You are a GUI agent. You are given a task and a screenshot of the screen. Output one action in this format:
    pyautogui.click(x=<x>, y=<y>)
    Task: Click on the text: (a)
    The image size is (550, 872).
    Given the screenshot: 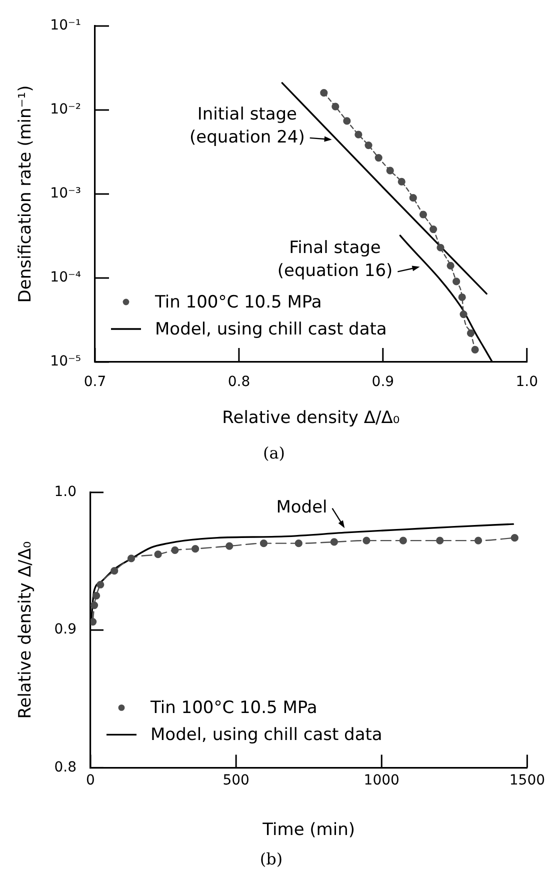 What is the action you would take?
    pyautogui.click(x=274, y=453)
    